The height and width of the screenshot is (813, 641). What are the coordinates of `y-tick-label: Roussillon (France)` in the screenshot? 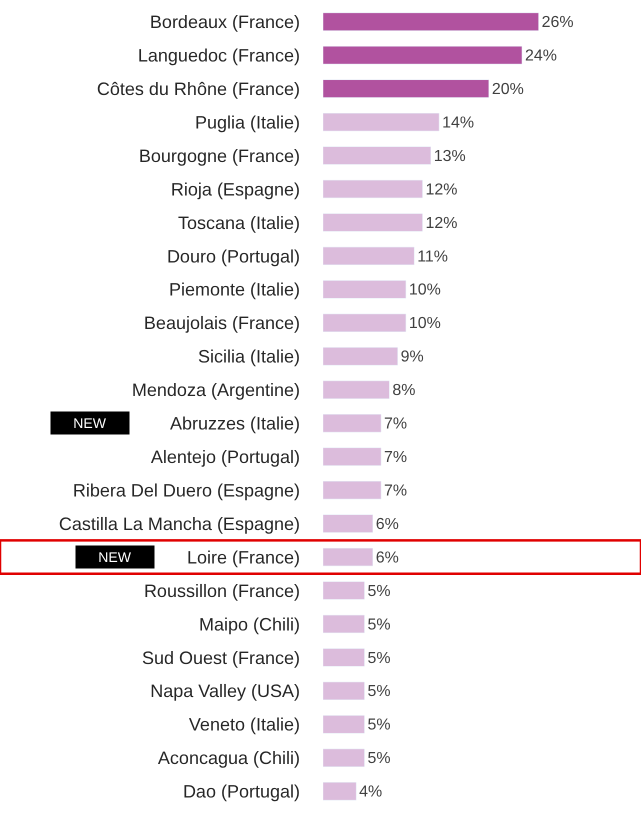 It's located at (222, 590).